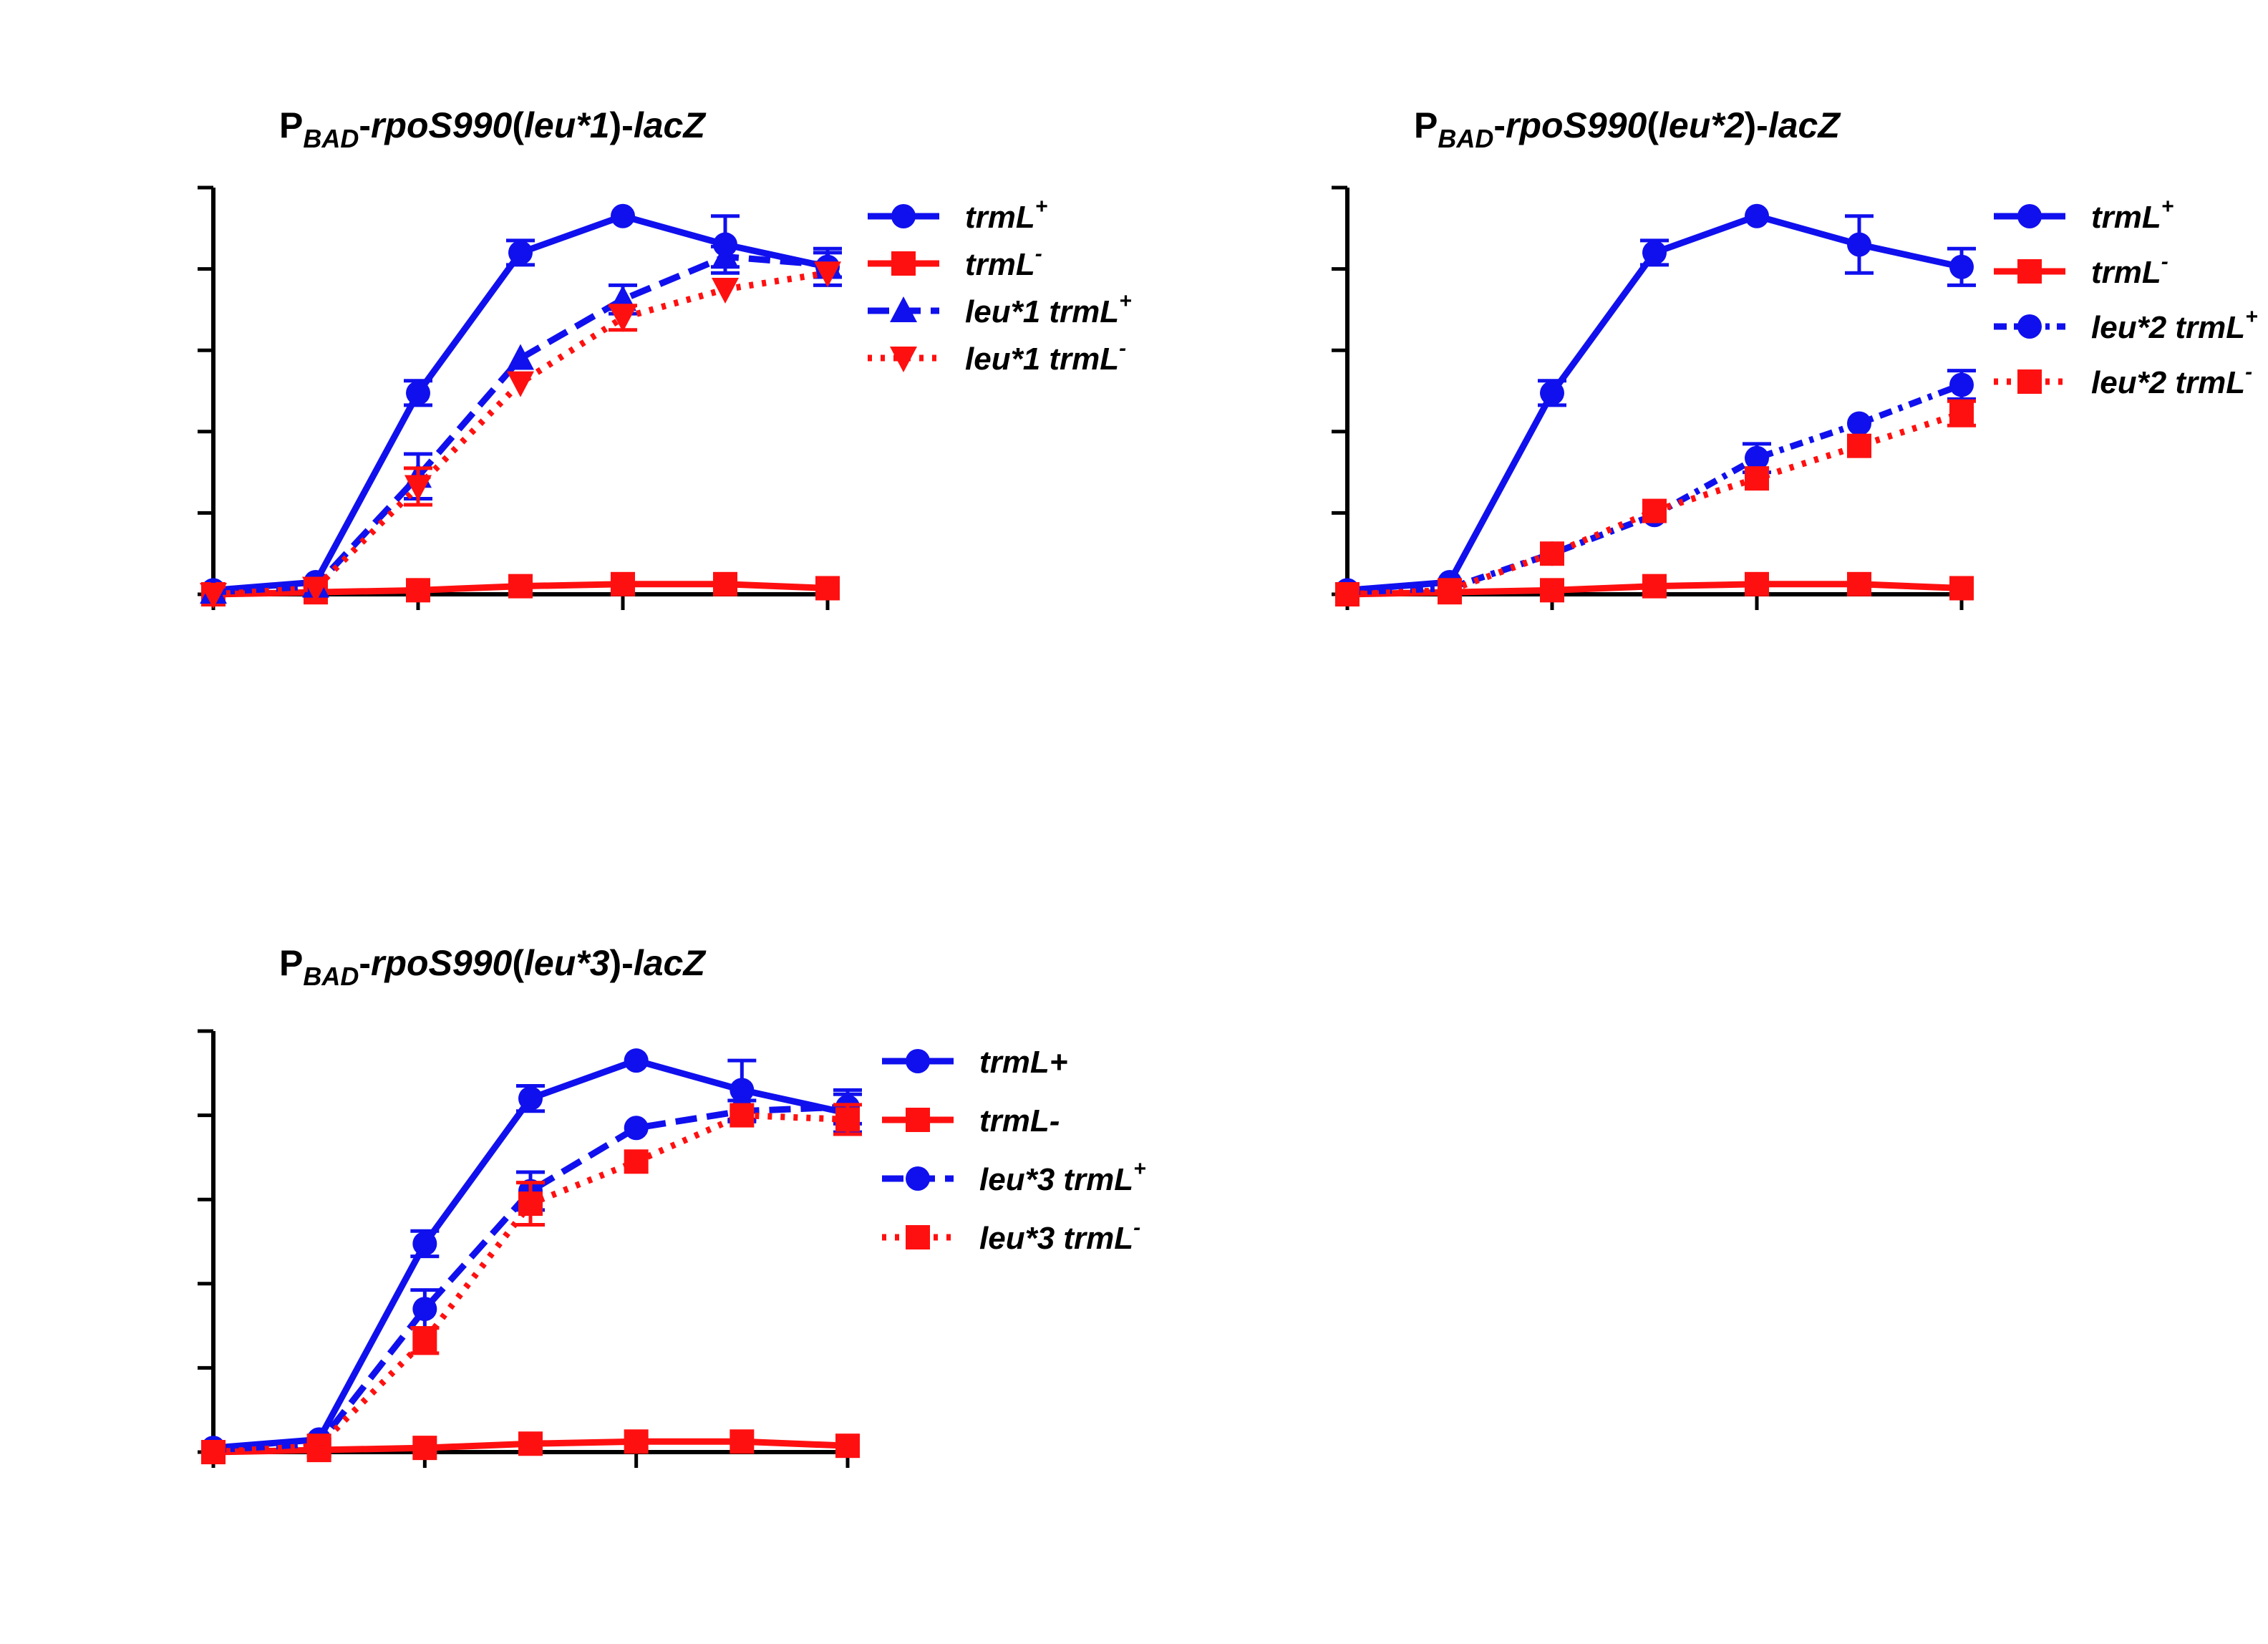 The width and height of the screenshot is (2268, 1644). I want to click on chart-title: PBAD-rpoS990(leu*3)-lacZ, so click(493, 967).